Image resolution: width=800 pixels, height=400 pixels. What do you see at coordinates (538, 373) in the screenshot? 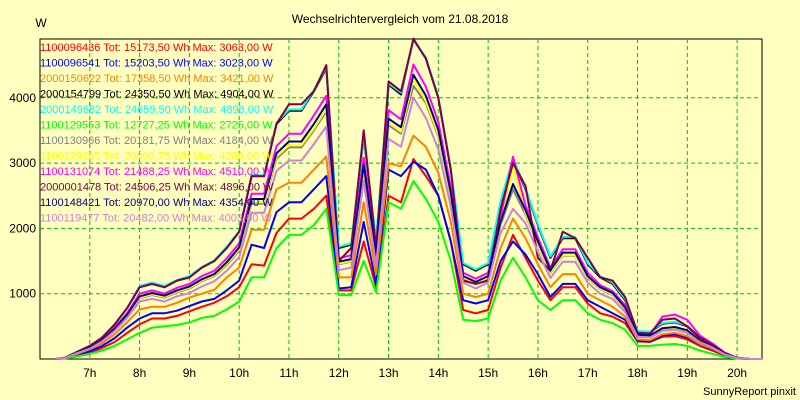
I see `x-tick-label: 16h` at bounding box center [538, 373].